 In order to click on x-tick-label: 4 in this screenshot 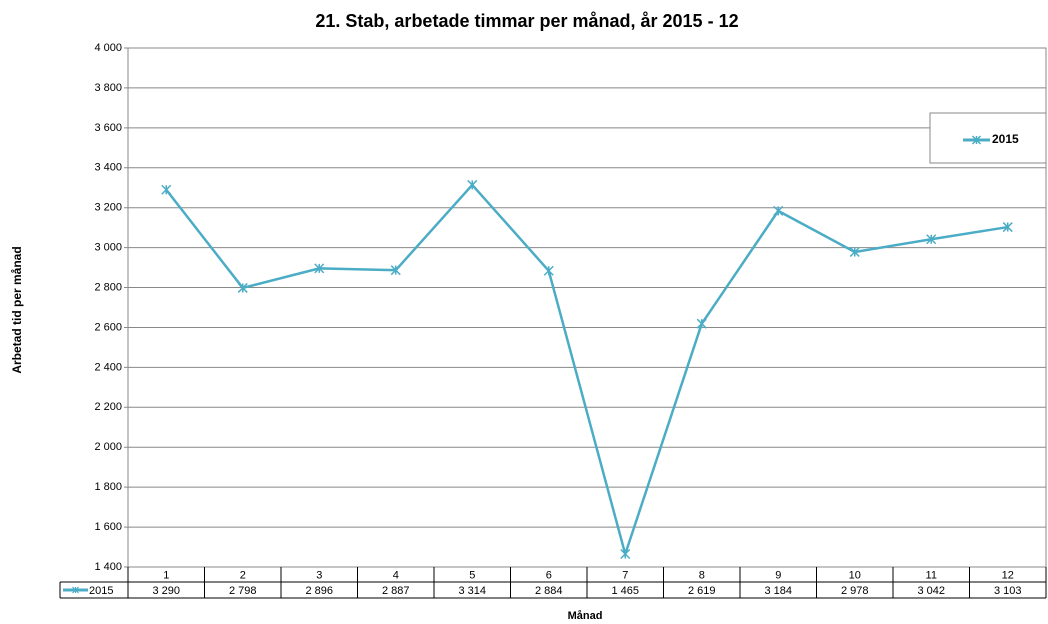, I will do `click(396, 575)`.